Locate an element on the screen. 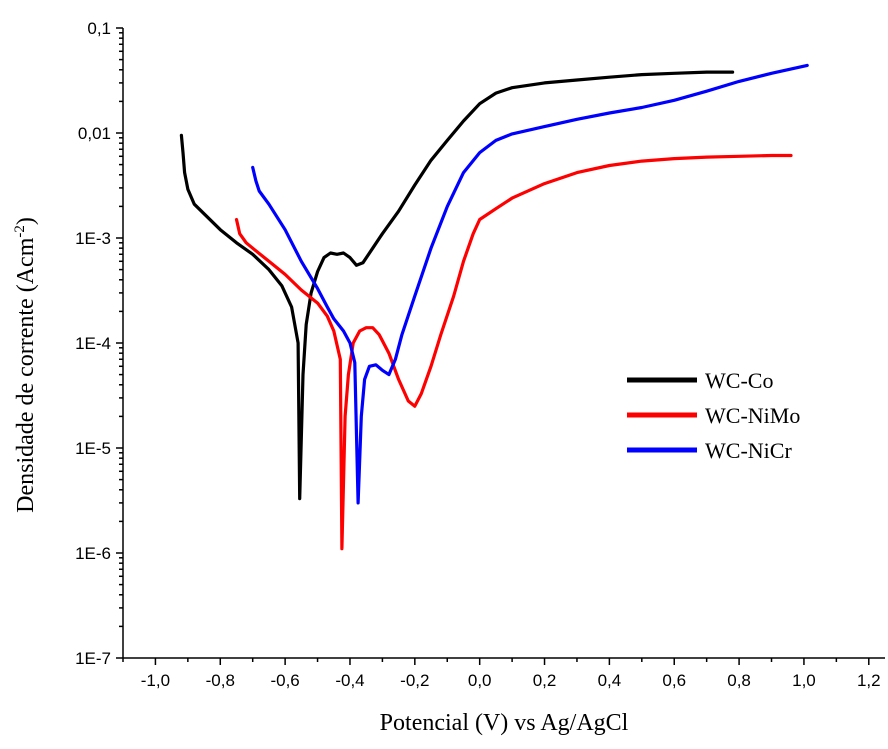 This screenshot has height=749, width=888. y-tick-label: 1E-5 is located at coordinates (93, 448).